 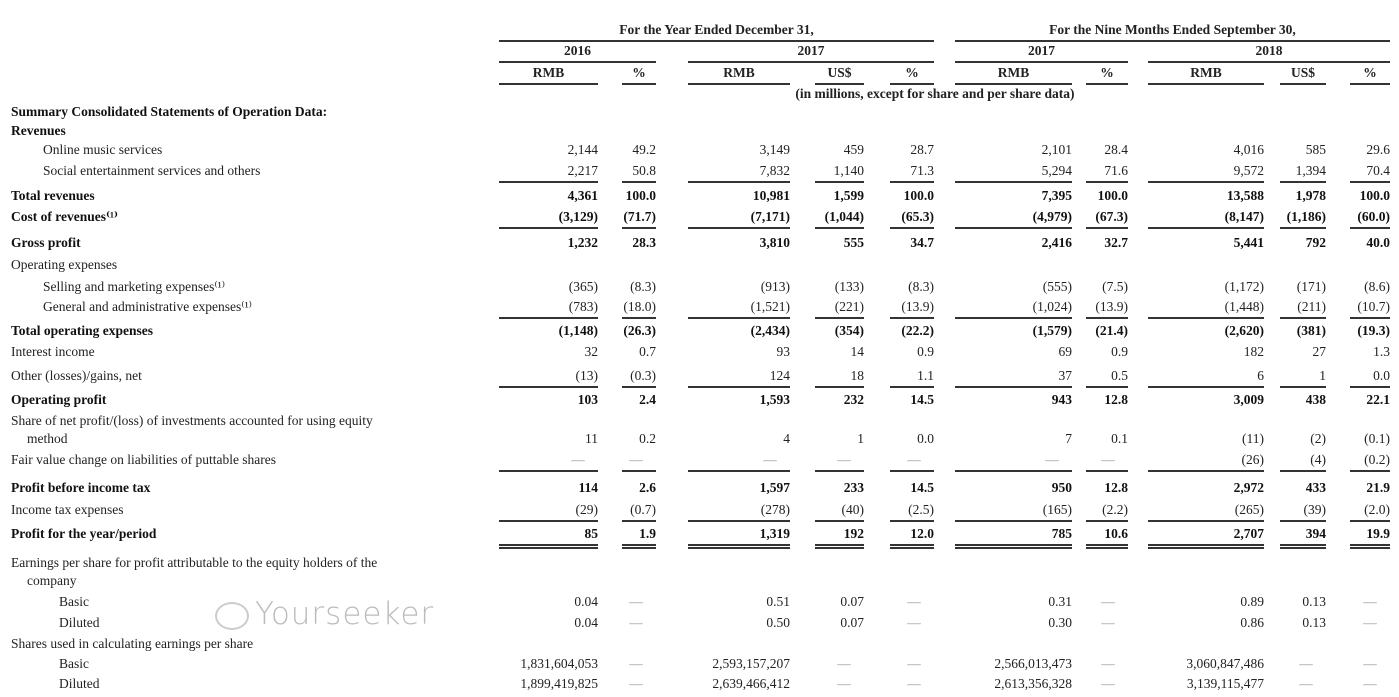 I want to click on table-cell: 2,101, so click(x=1056, y=149).